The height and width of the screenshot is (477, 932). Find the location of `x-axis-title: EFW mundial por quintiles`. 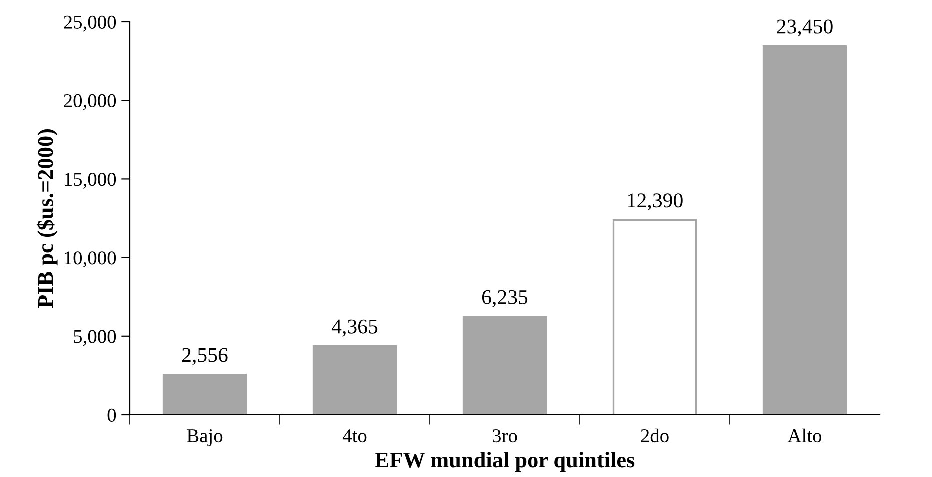

x-axis-title: EFW mundial por quintiles is located at coordinates (505, 462).